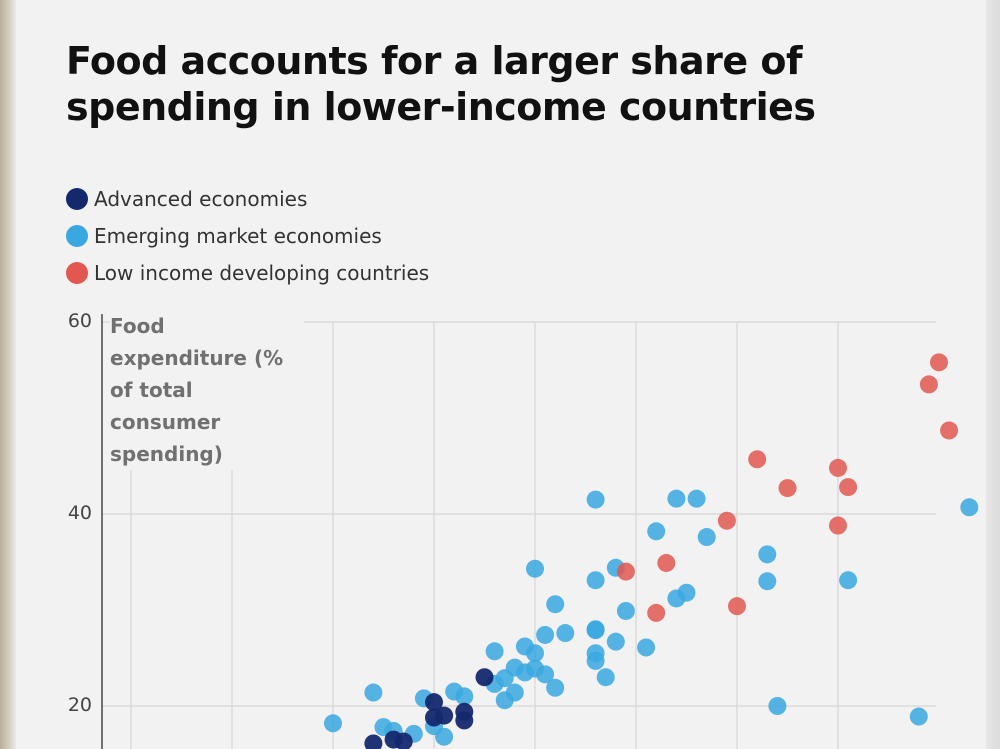  Describe the element at coordinates (238, 235) in the screenshot. I see `legend-label-emerging: Emerging market economies` at that location.